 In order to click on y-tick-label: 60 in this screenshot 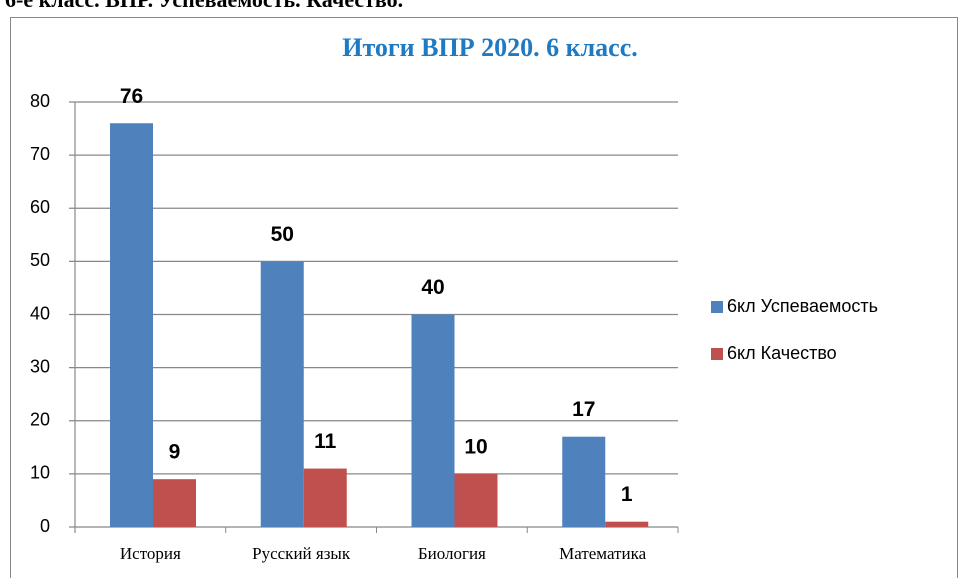, I will do `click(40, 207)`.